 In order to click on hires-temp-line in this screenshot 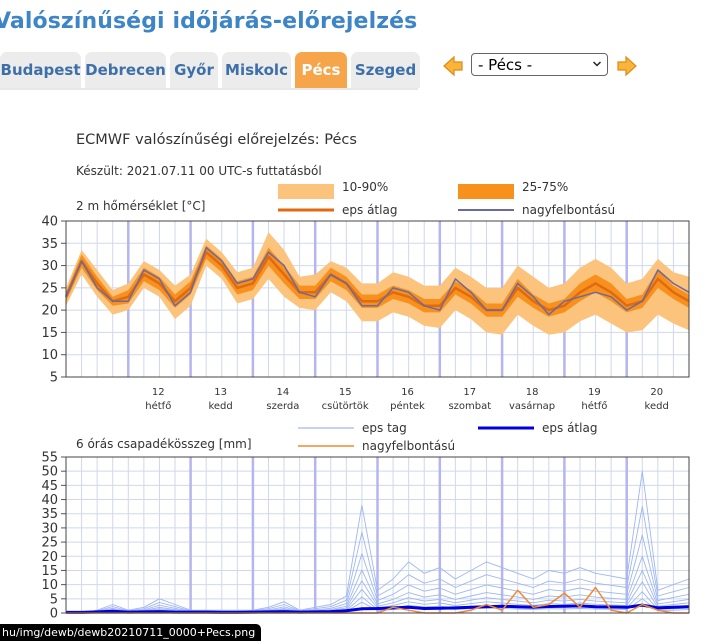, I will do `click(377, 281)`.